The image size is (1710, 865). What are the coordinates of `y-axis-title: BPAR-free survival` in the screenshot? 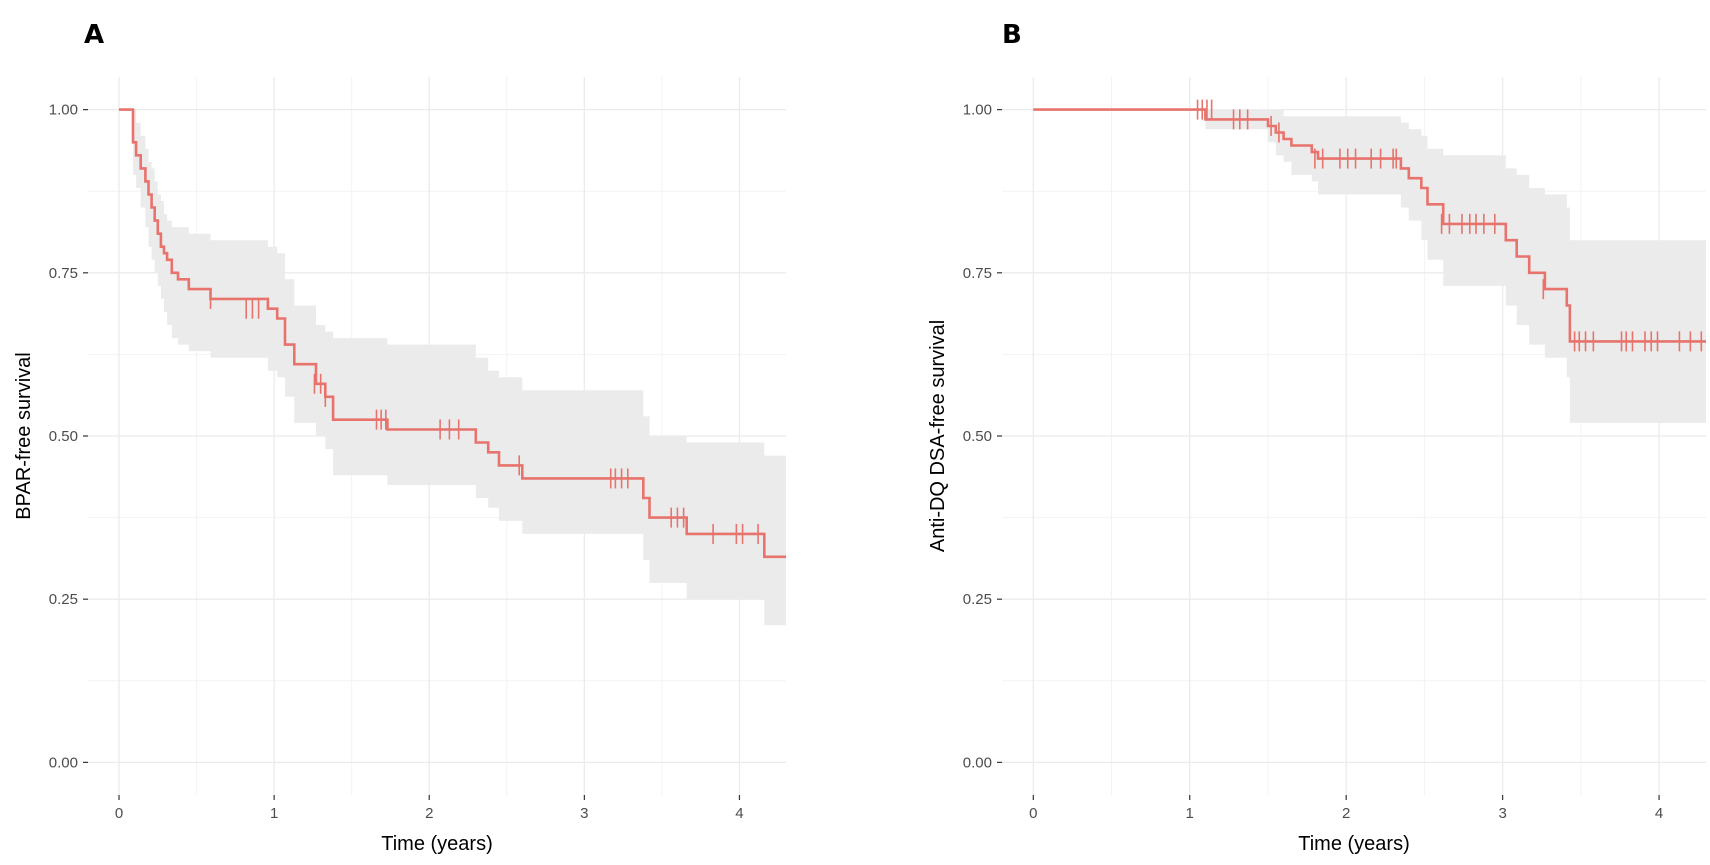 It's located at (24, 435).